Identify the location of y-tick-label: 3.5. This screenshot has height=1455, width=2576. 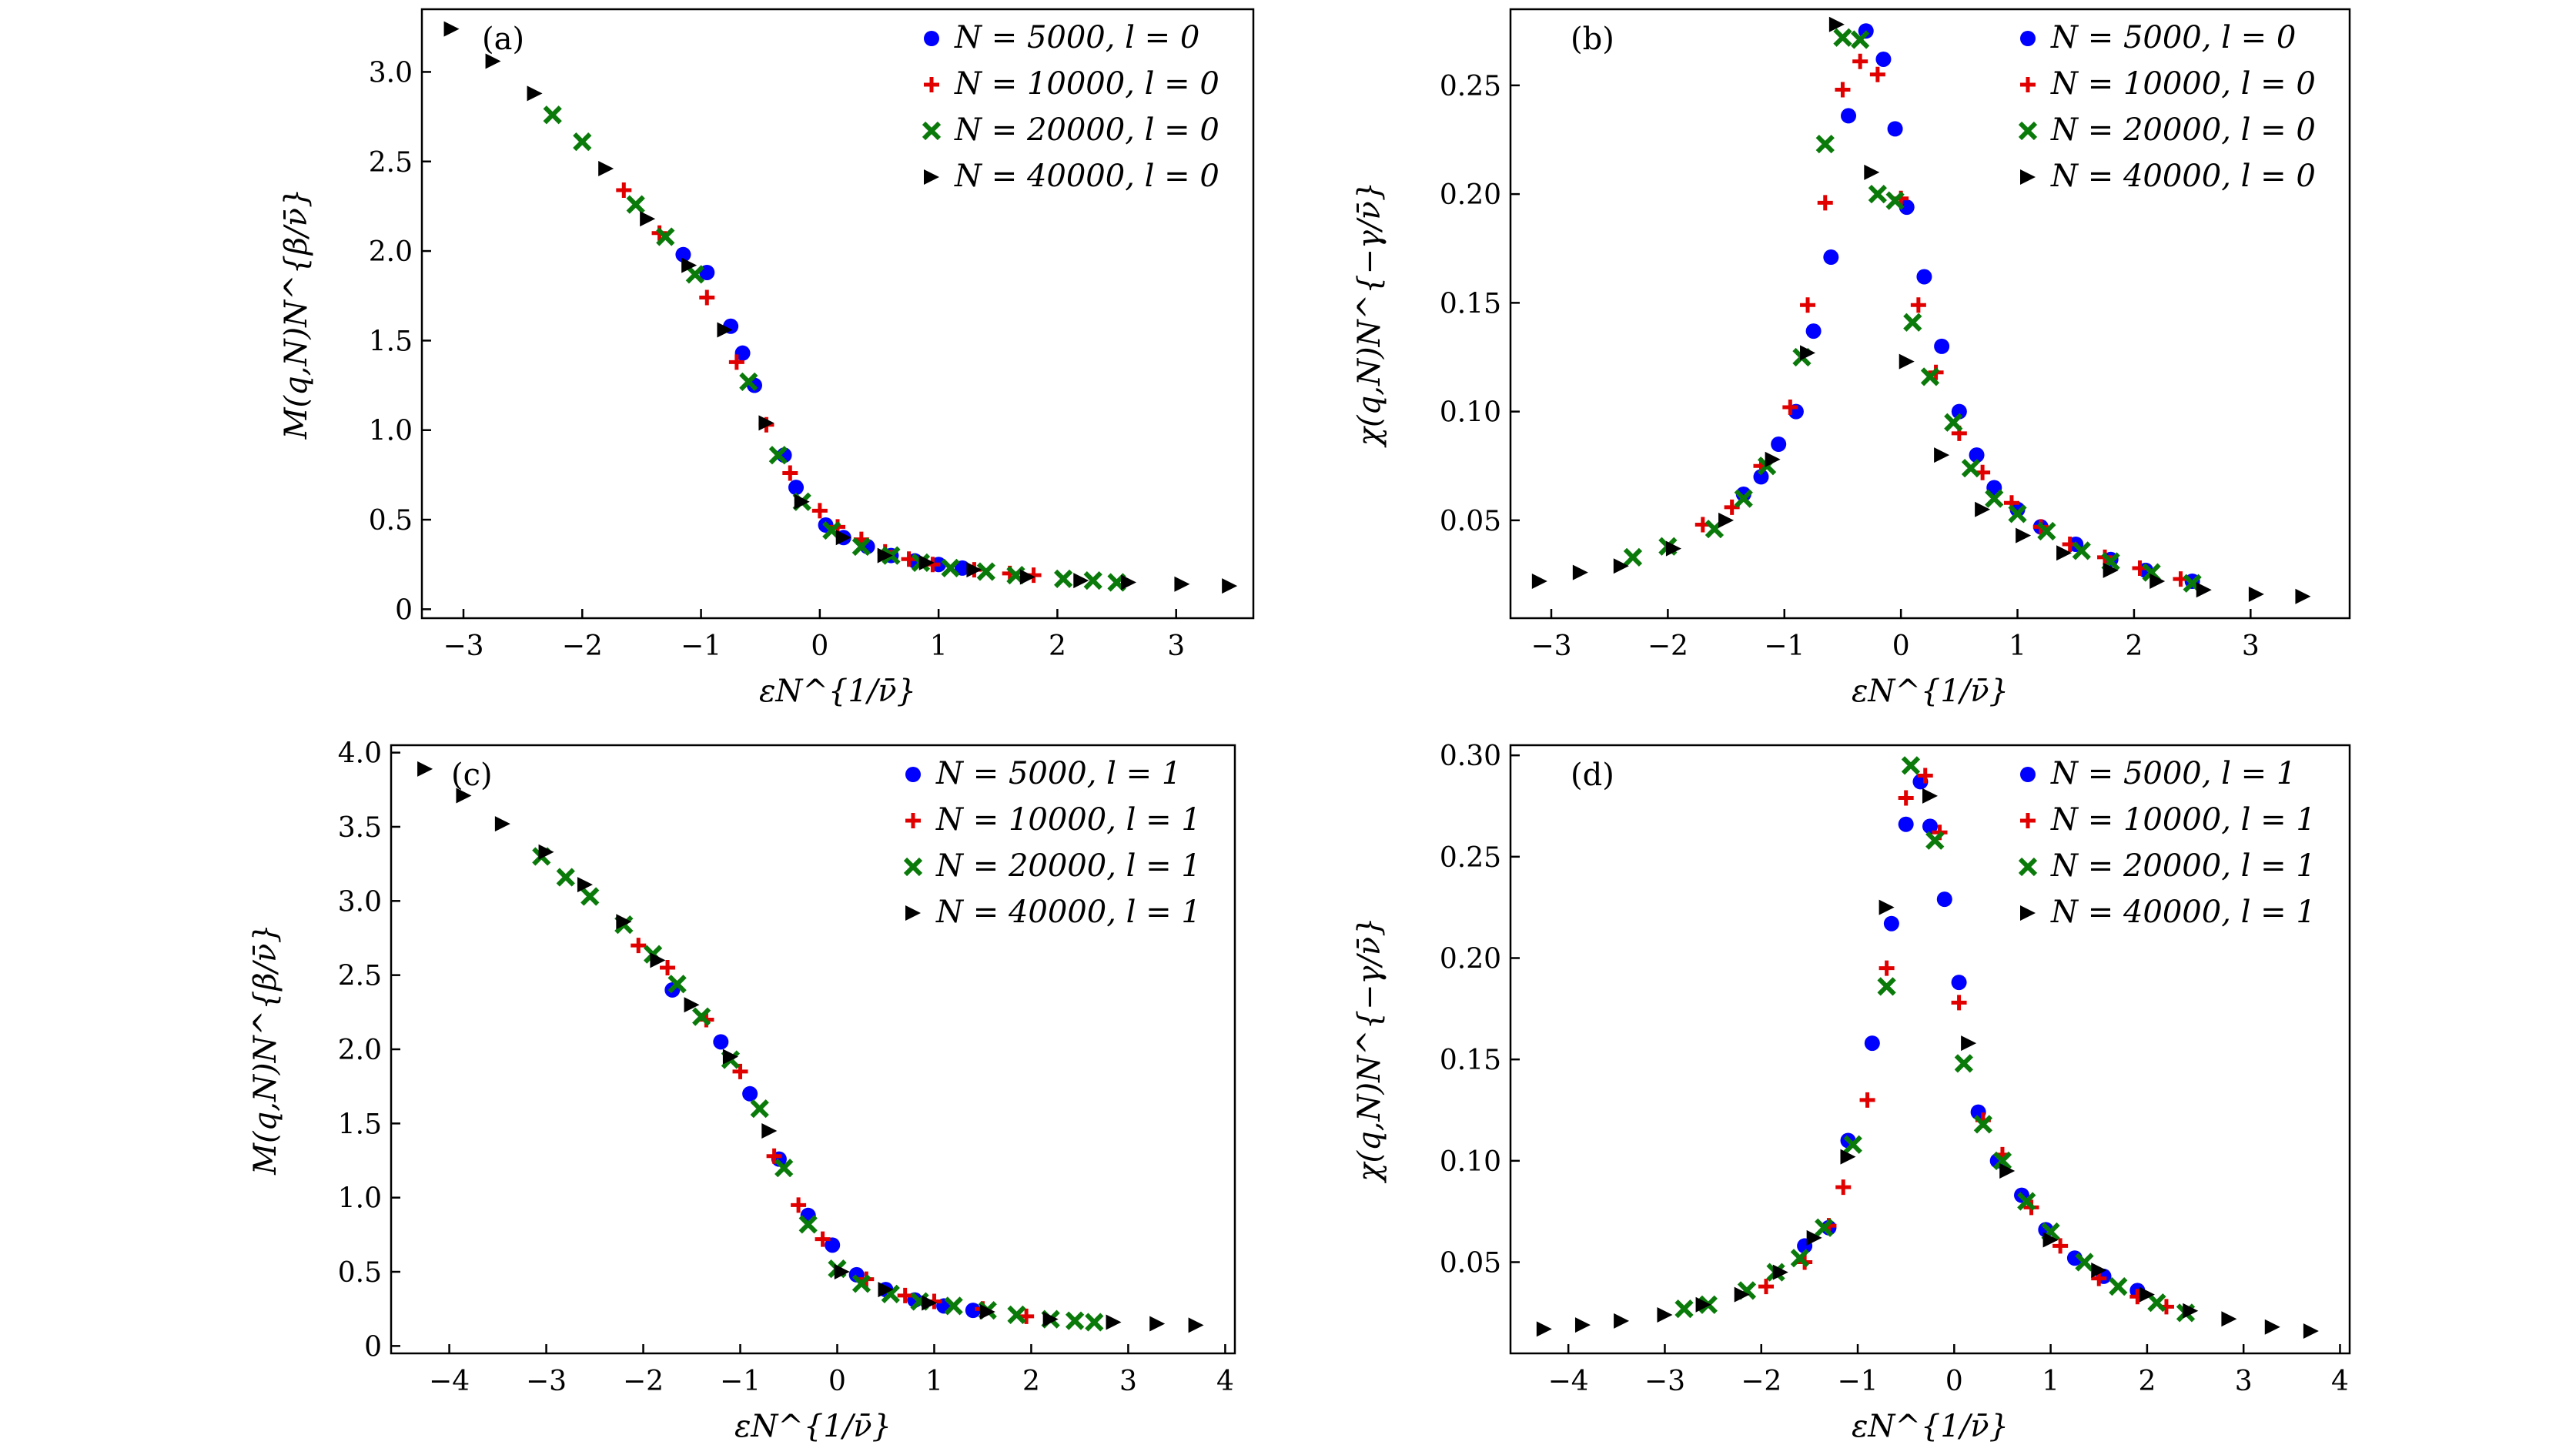
(360, 828).